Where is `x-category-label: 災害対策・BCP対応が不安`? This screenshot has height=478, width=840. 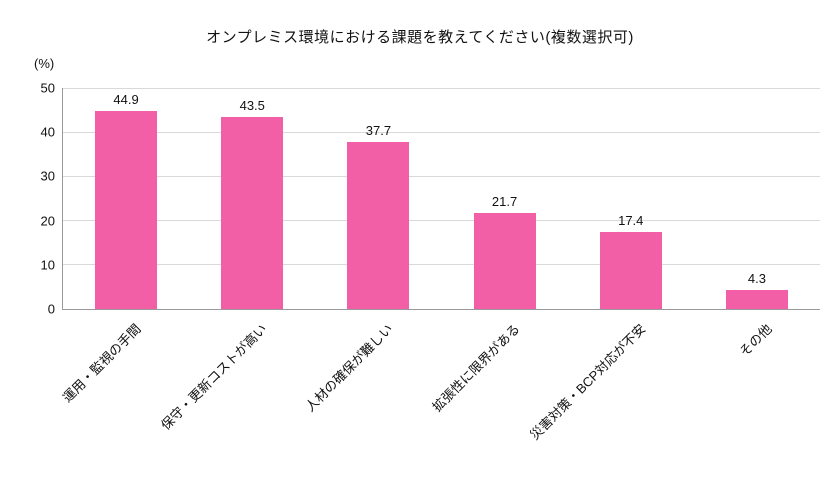 x-category-label: 災害対策・BCP対応が不安 is located at coordinates (588, 382).